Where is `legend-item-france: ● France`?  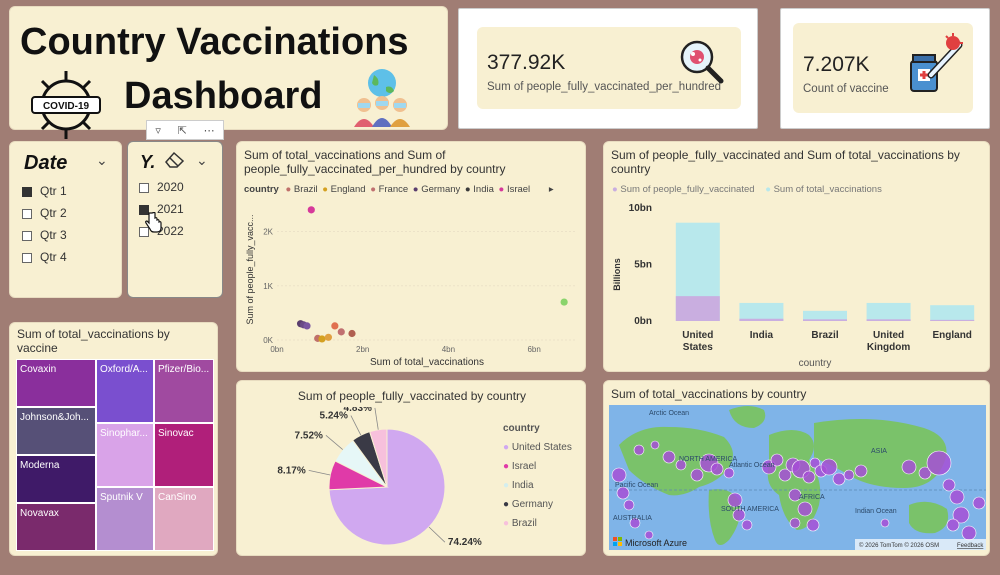 legend-item-france: ● France is located at coordinates (389, 189).